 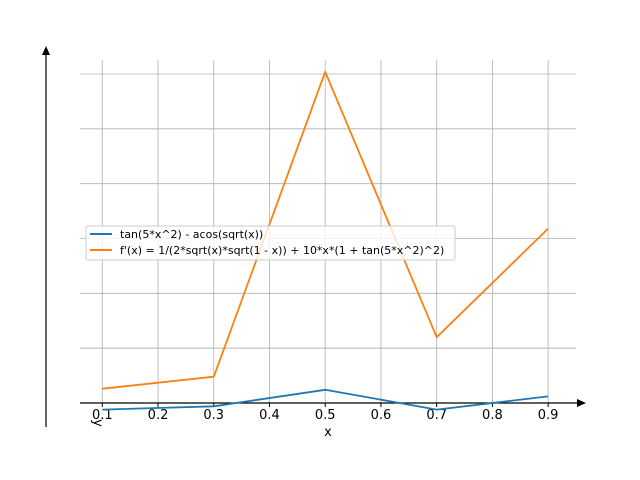 I want to click on y-axis-label: y, so click(x=97, y=423).